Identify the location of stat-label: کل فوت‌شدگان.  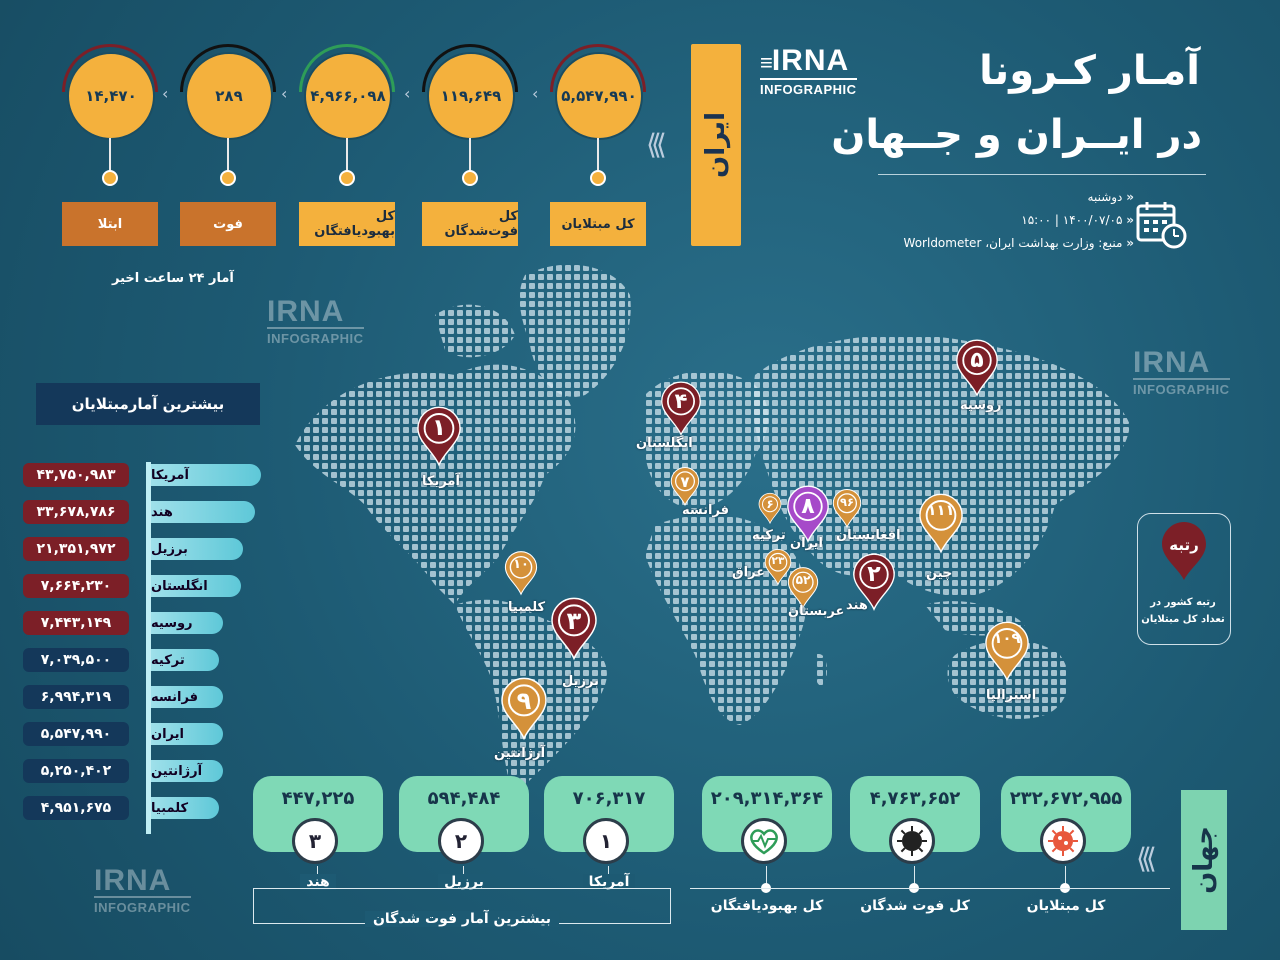
(470, 224).